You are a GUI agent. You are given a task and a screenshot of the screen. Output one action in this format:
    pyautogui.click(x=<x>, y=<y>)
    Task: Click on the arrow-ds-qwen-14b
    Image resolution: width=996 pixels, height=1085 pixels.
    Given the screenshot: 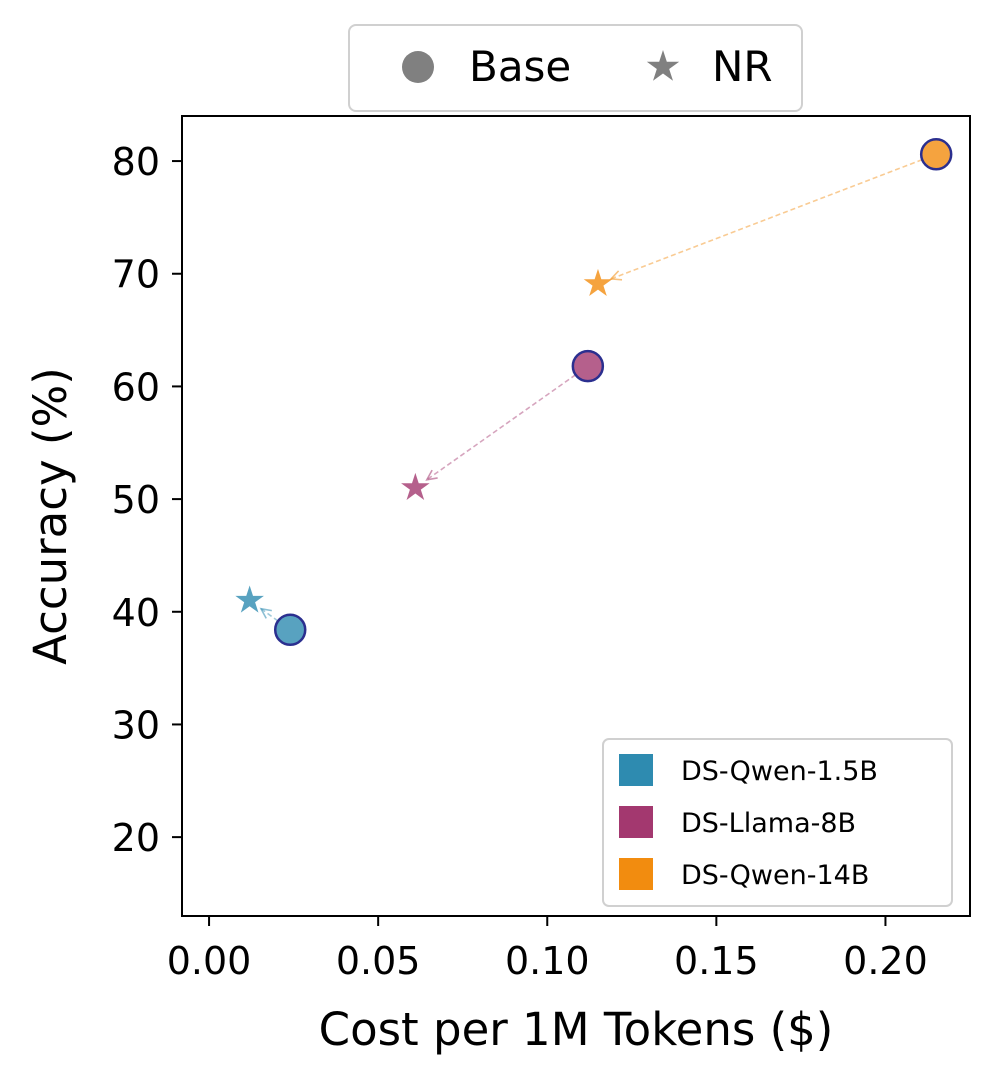 What is the action you would take?
    pyautogui.click(x=766, y=219)
    